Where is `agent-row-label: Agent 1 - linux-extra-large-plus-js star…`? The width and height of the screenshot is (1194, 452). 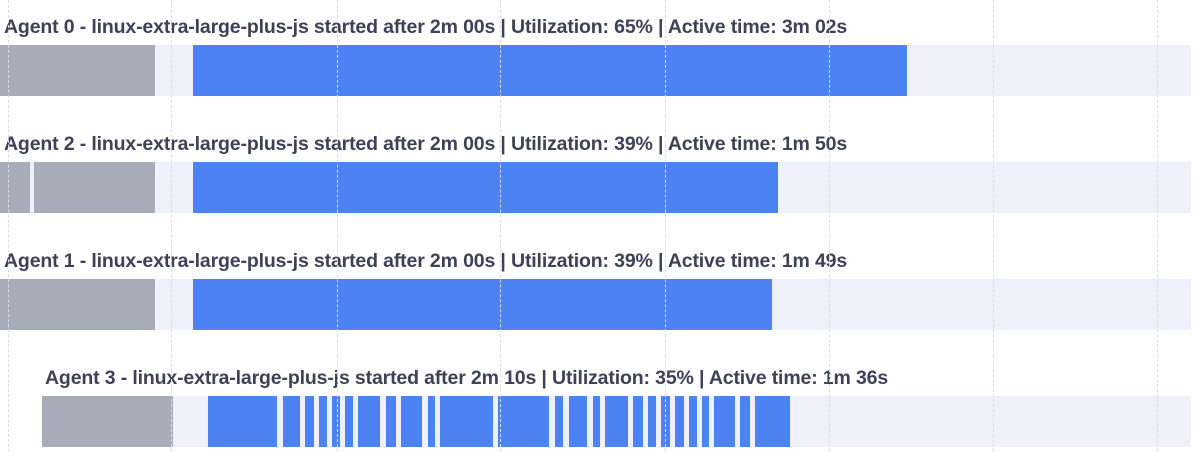
agent-row-label: Agent 1 - linux-extra-large-plus-js star… is located at coordinates (426, 261).